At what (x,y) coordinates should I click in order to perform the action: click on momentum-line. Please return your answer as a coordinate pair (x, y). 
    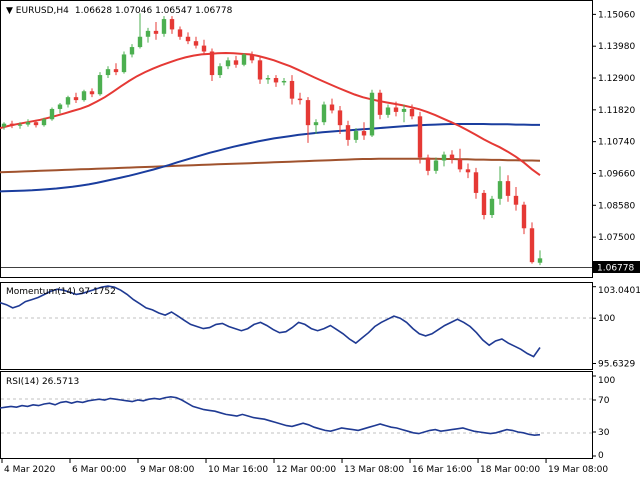
    Looking at the image, I should click on (270, 321).